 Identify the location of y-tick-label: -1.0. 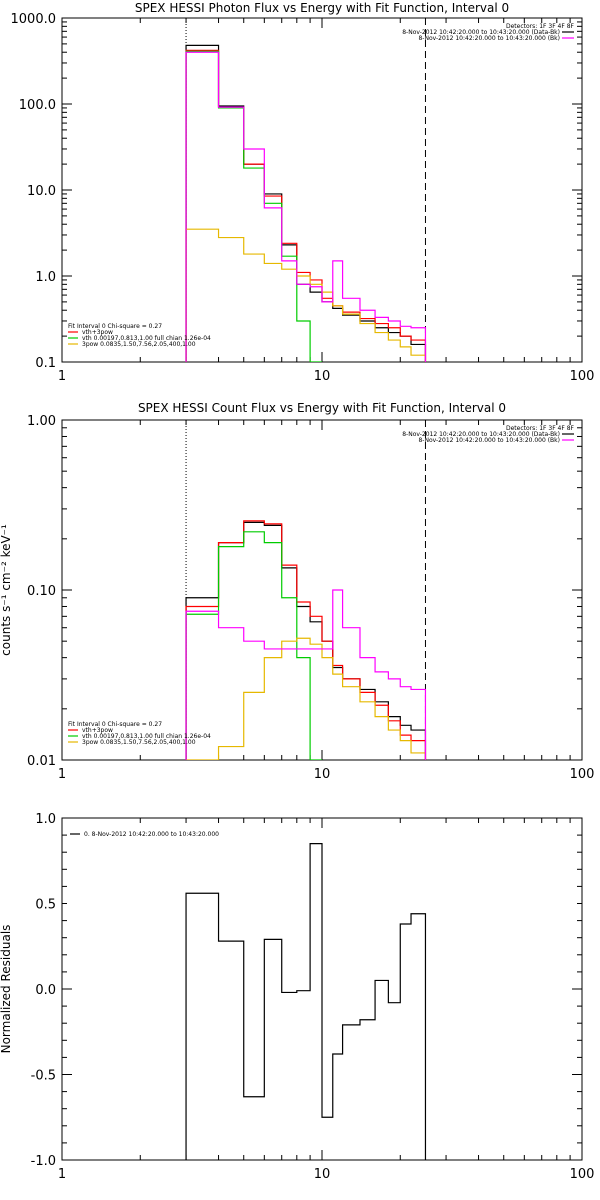
(43, 1161).